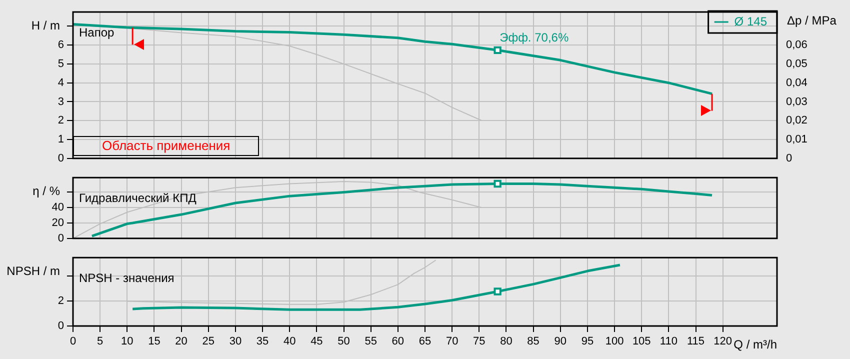 The height and width of the screenshot is (359, 850). What do you see at coordinates (262, 342) in the screenshot?
I see `x-tick-label: 35` at bounding box center [262, 342].